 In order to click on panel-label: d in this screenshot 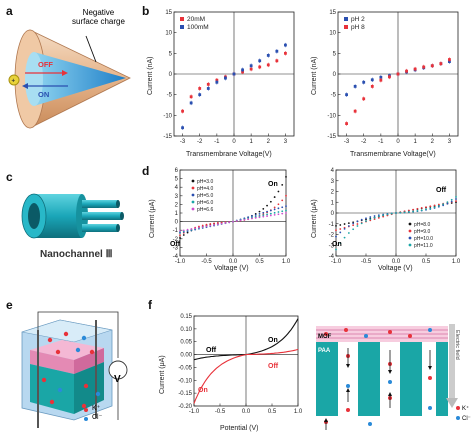, I will do `click(146, 171)`.